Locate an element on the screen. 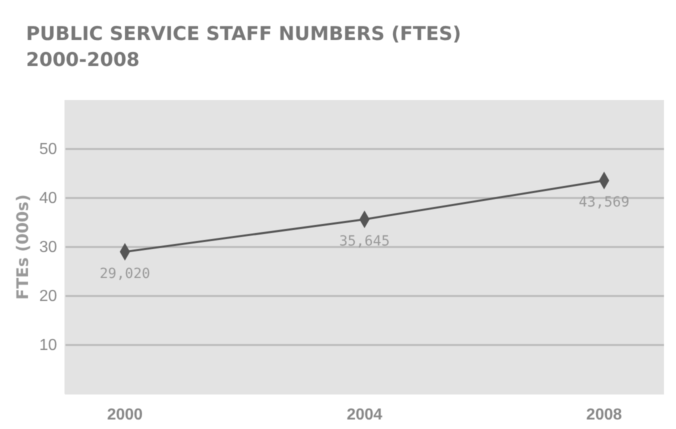 This screenshot has width=676, height=429. x-tick-label: 2004 is located at coordinates (364, 415).